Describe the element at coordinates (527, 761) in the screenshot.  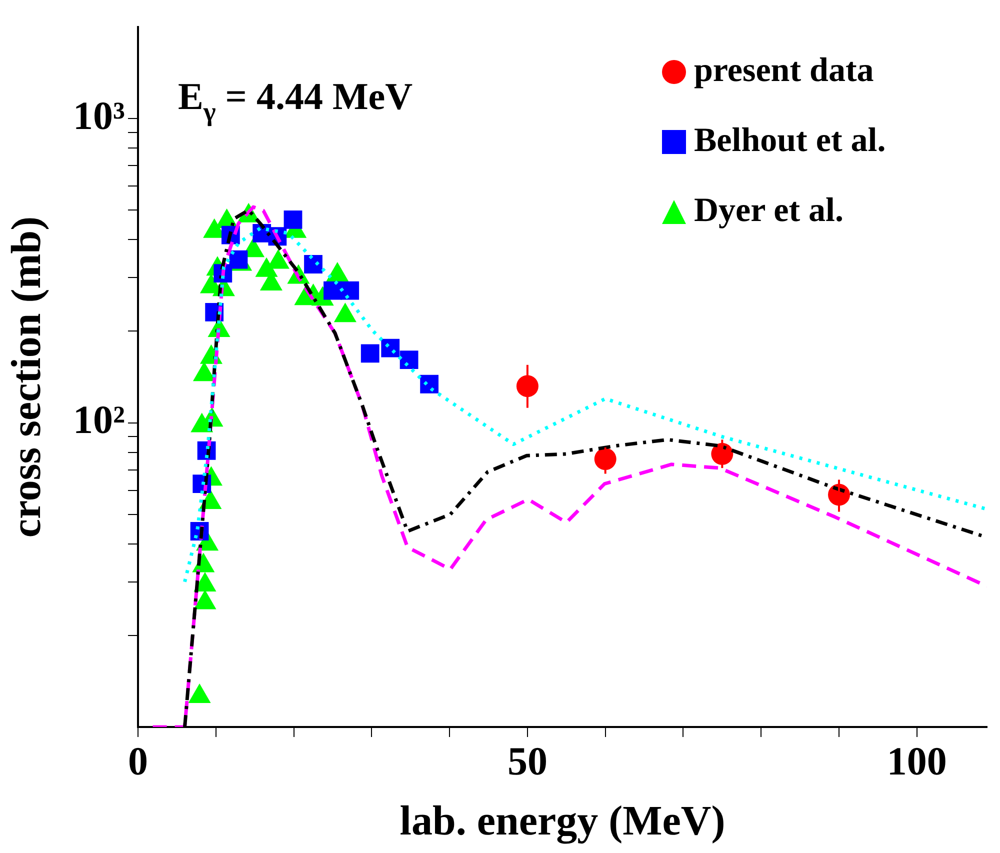
I see `x-tick-label: 50` at that location.